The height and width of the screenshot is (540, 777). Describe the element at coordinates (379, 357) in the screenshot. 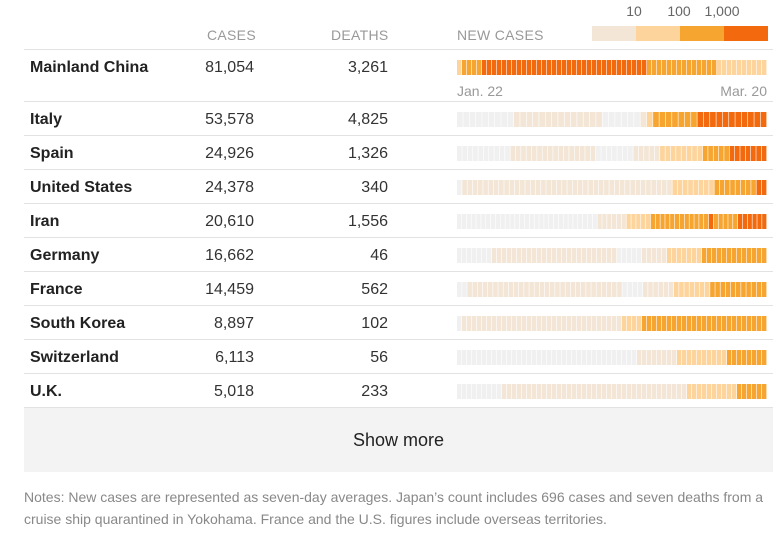

I see `deaths-value: 56` at that location.